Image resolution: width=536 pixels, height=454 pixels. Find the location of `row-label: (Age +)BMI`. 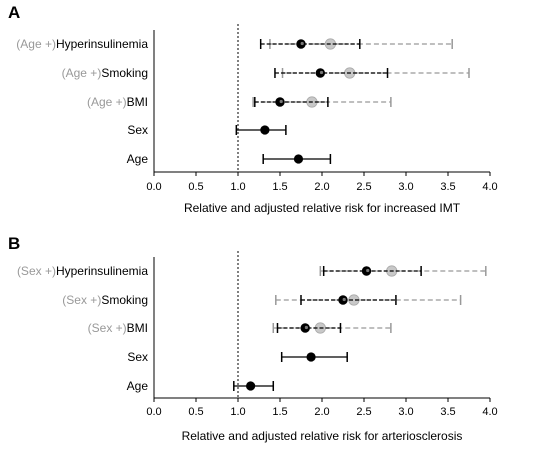

row-label: (Age +)BMI is located at coordinates (117, 102).